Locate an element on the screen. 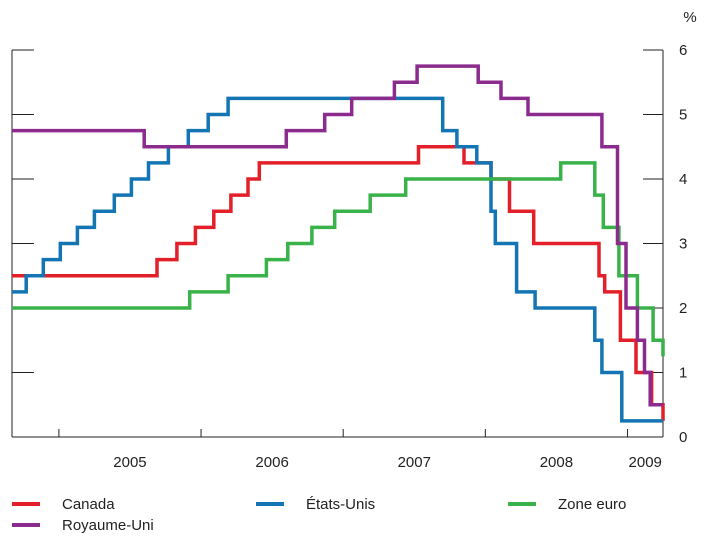 Image resolution: width=707 pixels, height=538 pixels. y-tick-label: 1 is located at coordinates (683, 373).